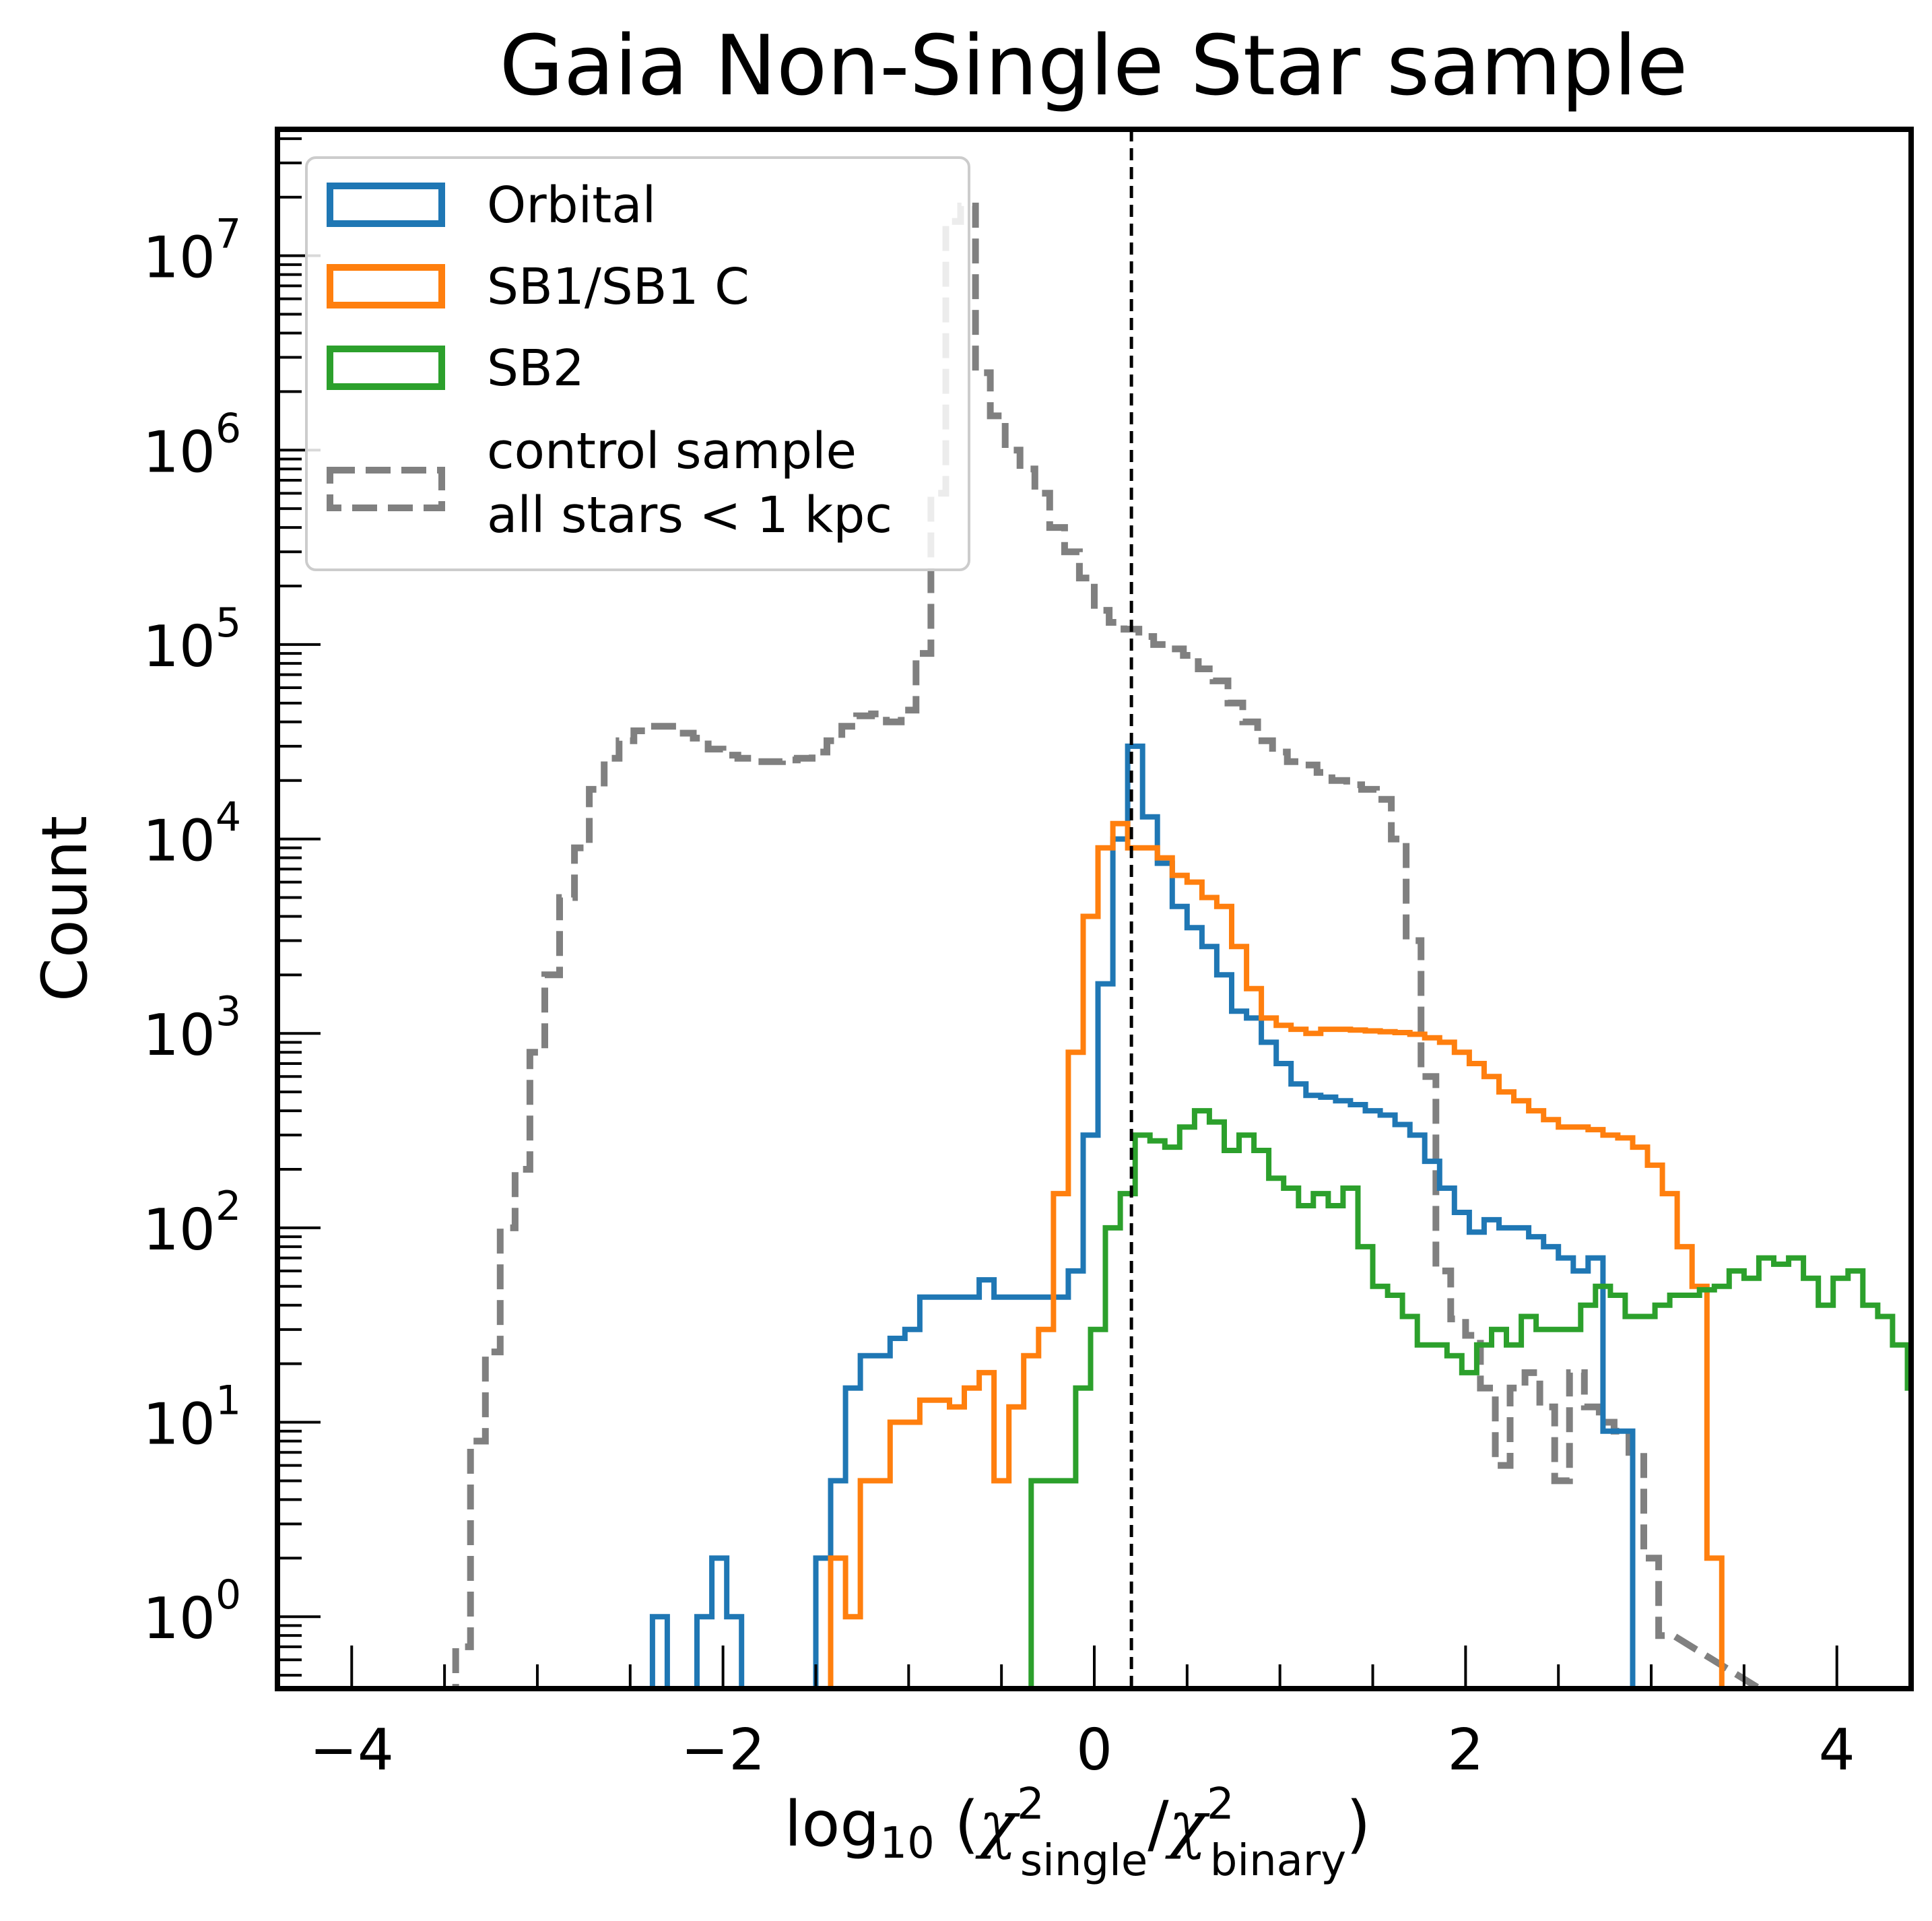  What do you see at coordinates (192, 1612) in the screenshot?
I see `y-tick-label: 10⁰` at bounding box center [192, 1612].